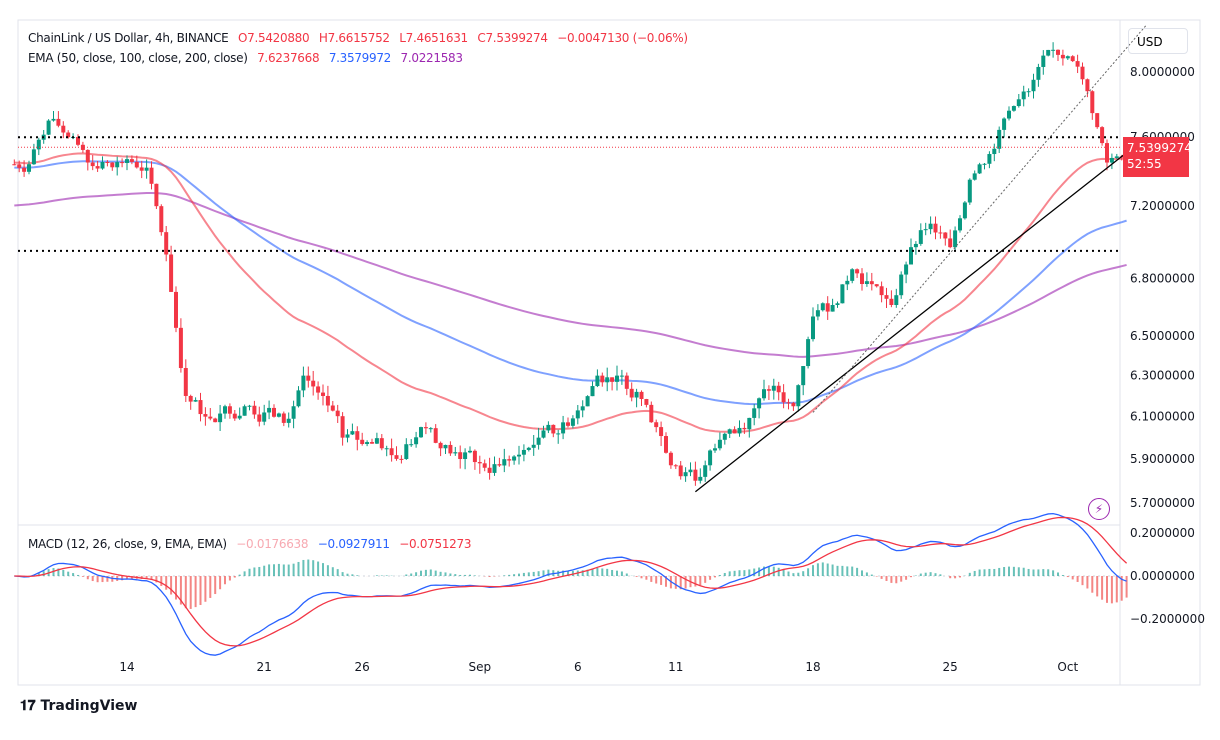 The height and width of the screenshot is (740, 1220). I want to click on currency-button: USD, so click(1158, 41).